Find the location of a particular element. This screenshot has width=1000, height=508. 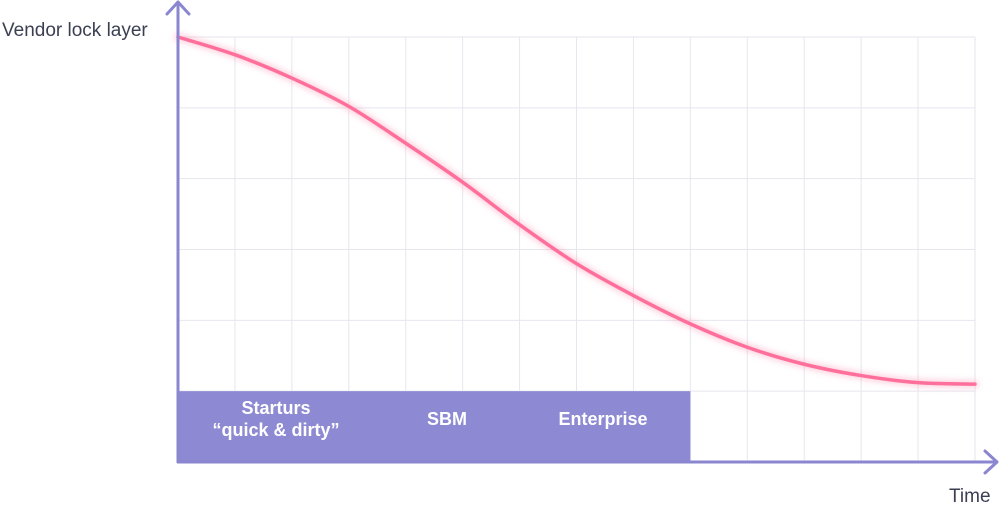

band-label-startups: Starturs “quick & dirty” is located at coordinates (276, 419).